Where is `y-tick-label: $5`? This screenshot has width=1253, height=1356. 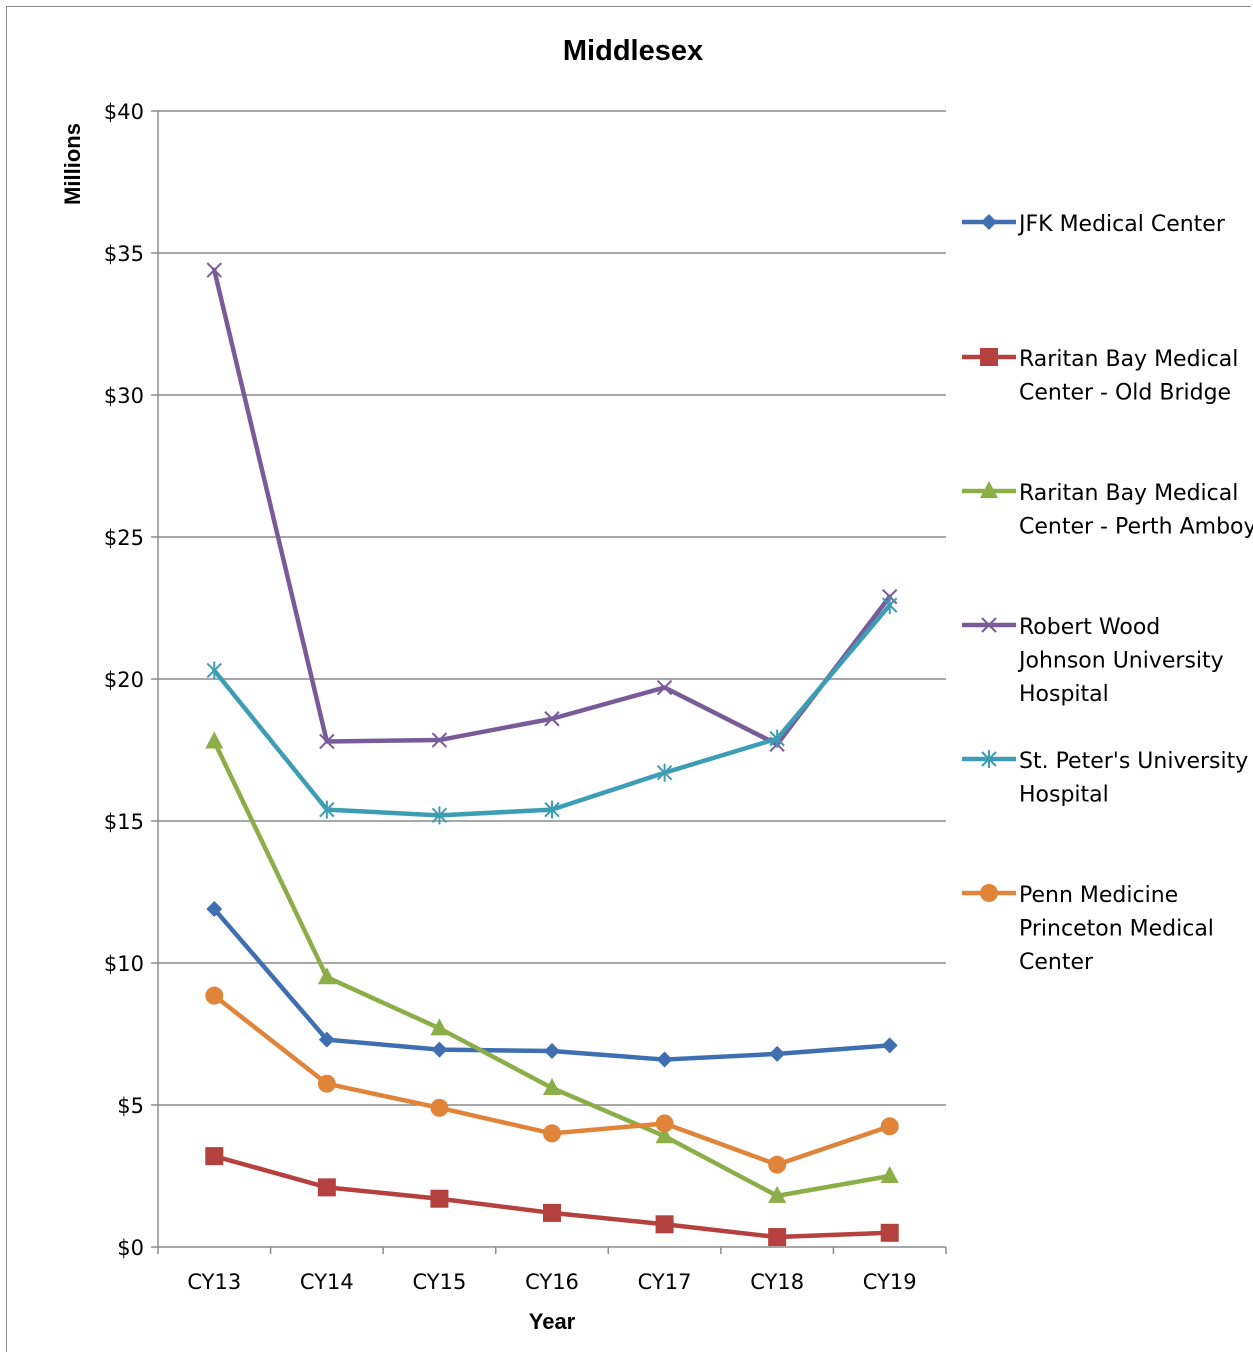 y-tick-label: $5 is located at coordinates (130, 1106).